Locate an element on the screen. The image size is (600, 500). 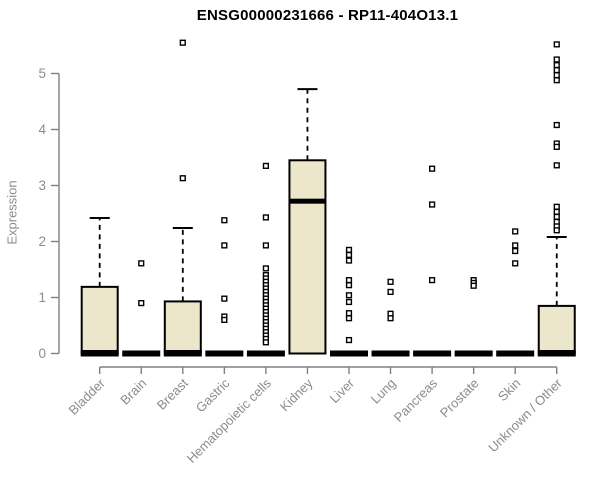
x-category-label: Bladder is located at coordinates (87, 396).